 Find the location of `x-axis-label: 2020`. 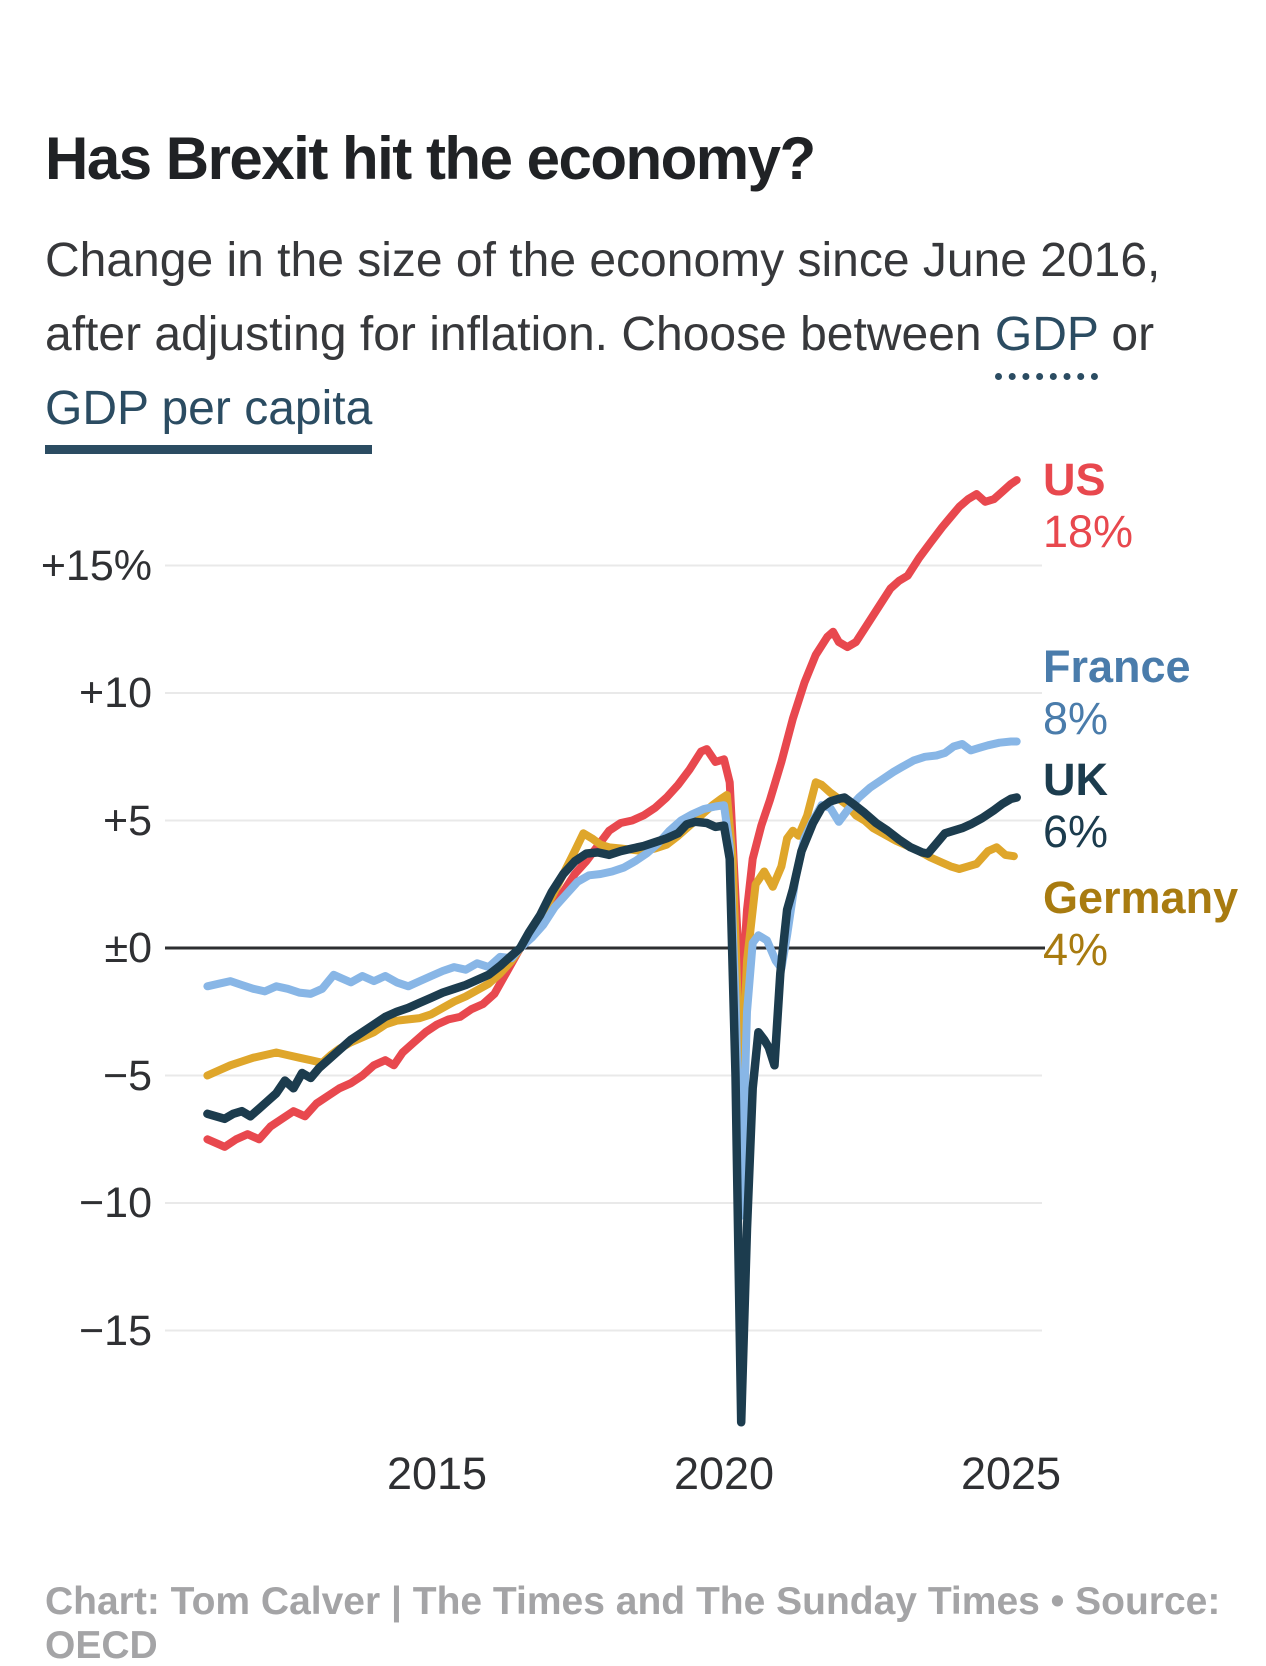

x-axis-label: 2020 is located at coordinates (724, 1473).